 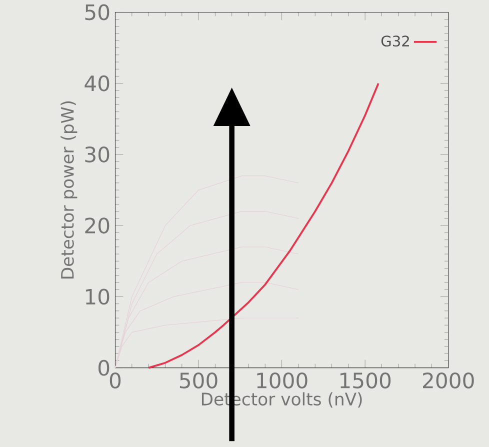 What do you see at coordinates (97, 154) in the screenshot?
I see `y-tick-label: 30` at bounding box center [97, 154].